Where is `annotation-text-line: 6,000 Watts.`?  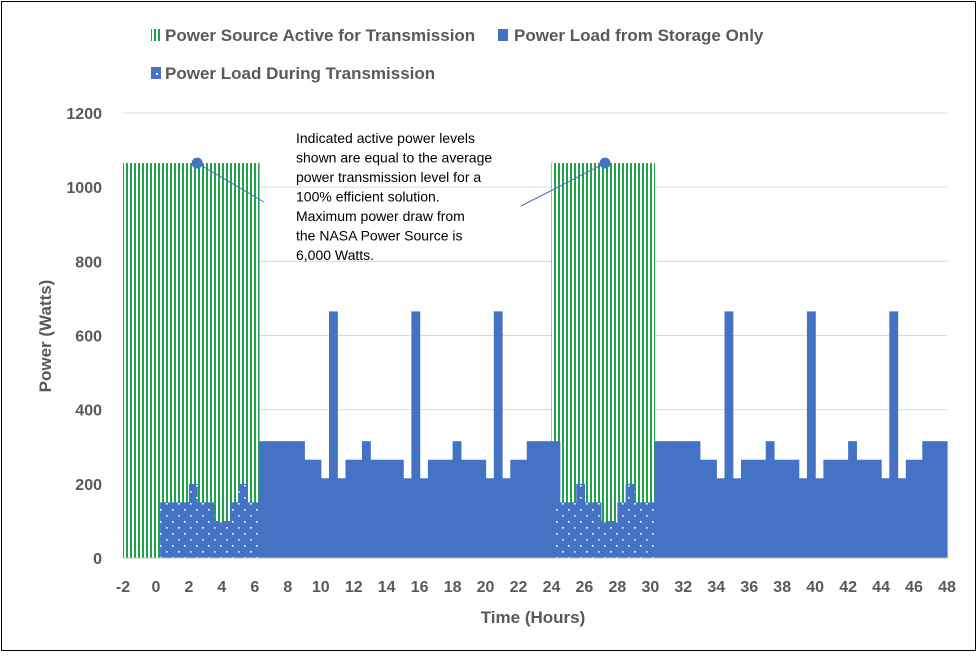
annotation-text-line: 6,000 Watts. is located at coordinates (335, 255).